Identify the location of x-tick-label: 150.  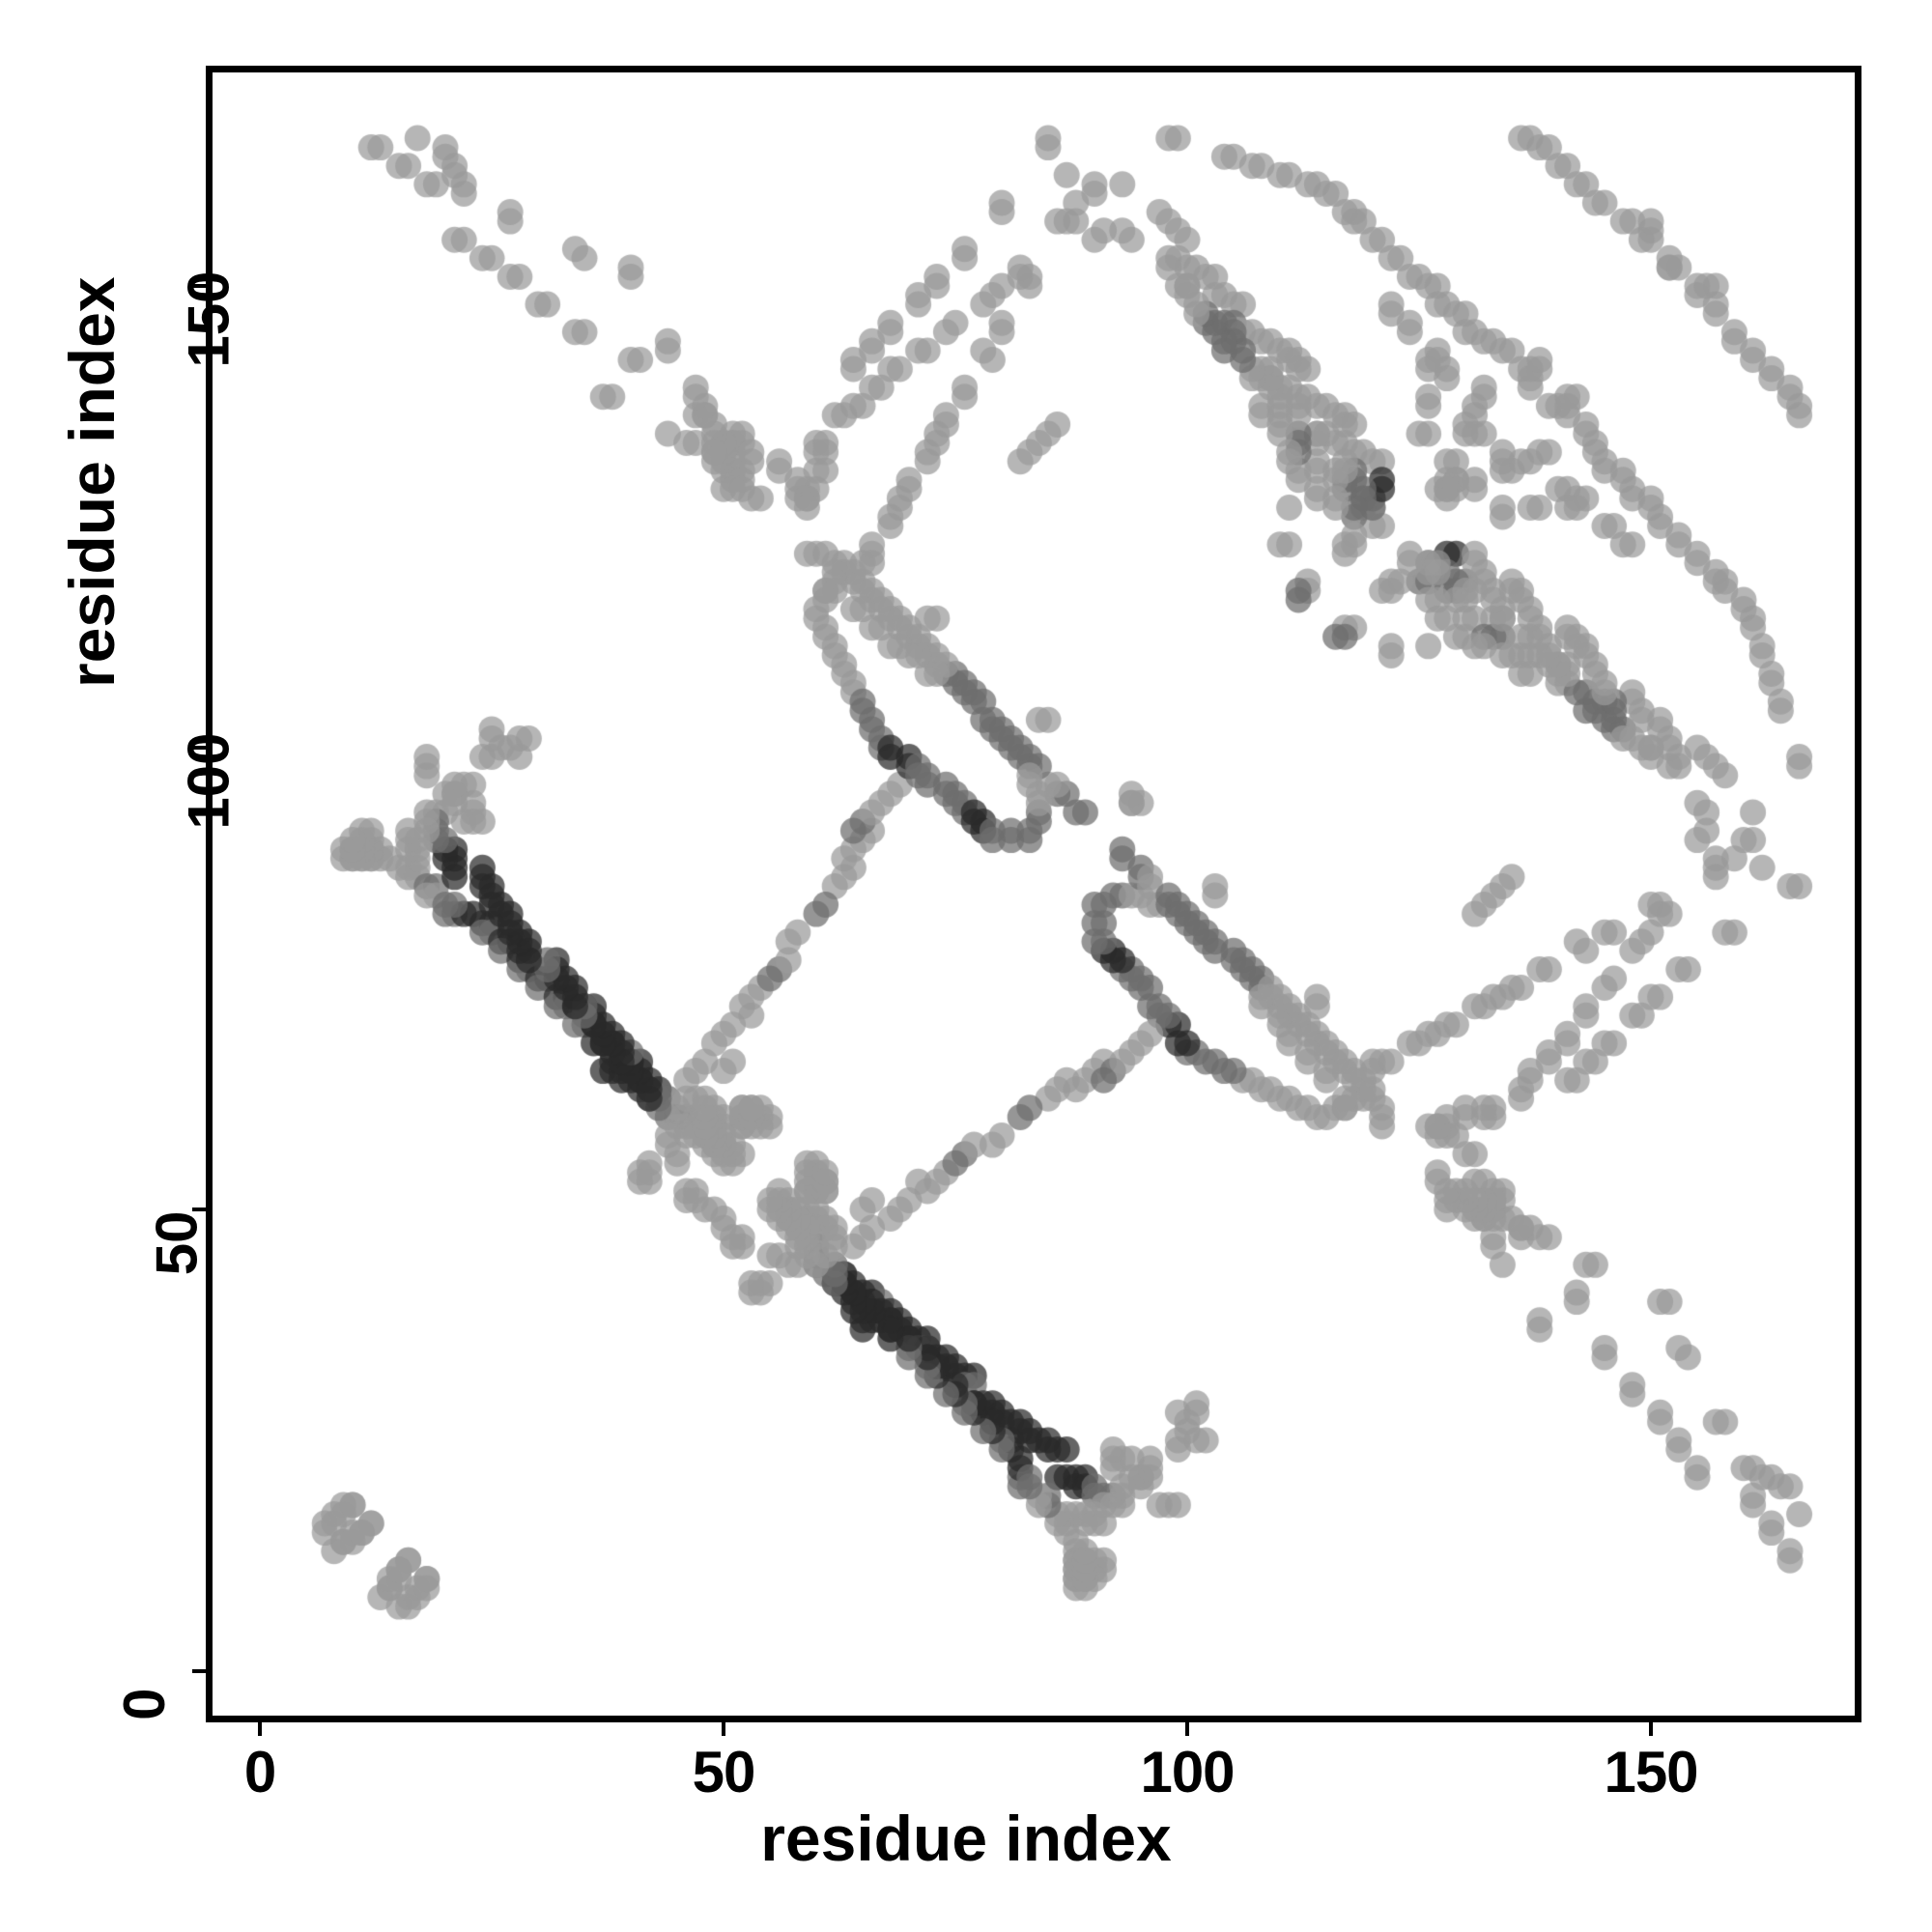
(1651, 1772).